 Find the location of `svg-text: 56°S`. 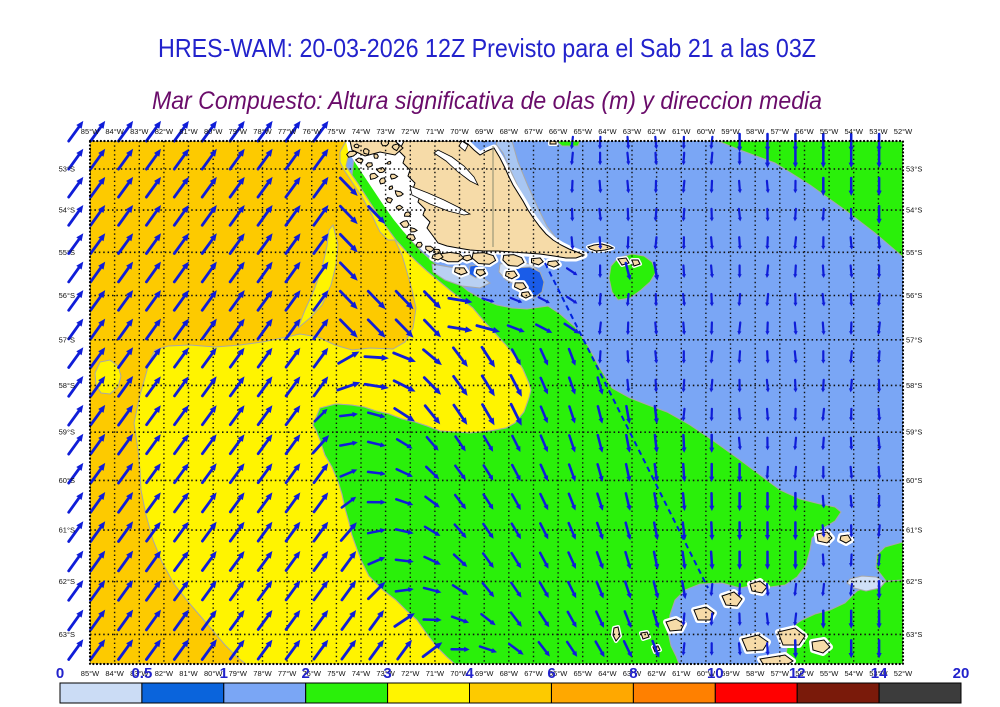

svg-text: 56°S is located at coordinates (914, 295).